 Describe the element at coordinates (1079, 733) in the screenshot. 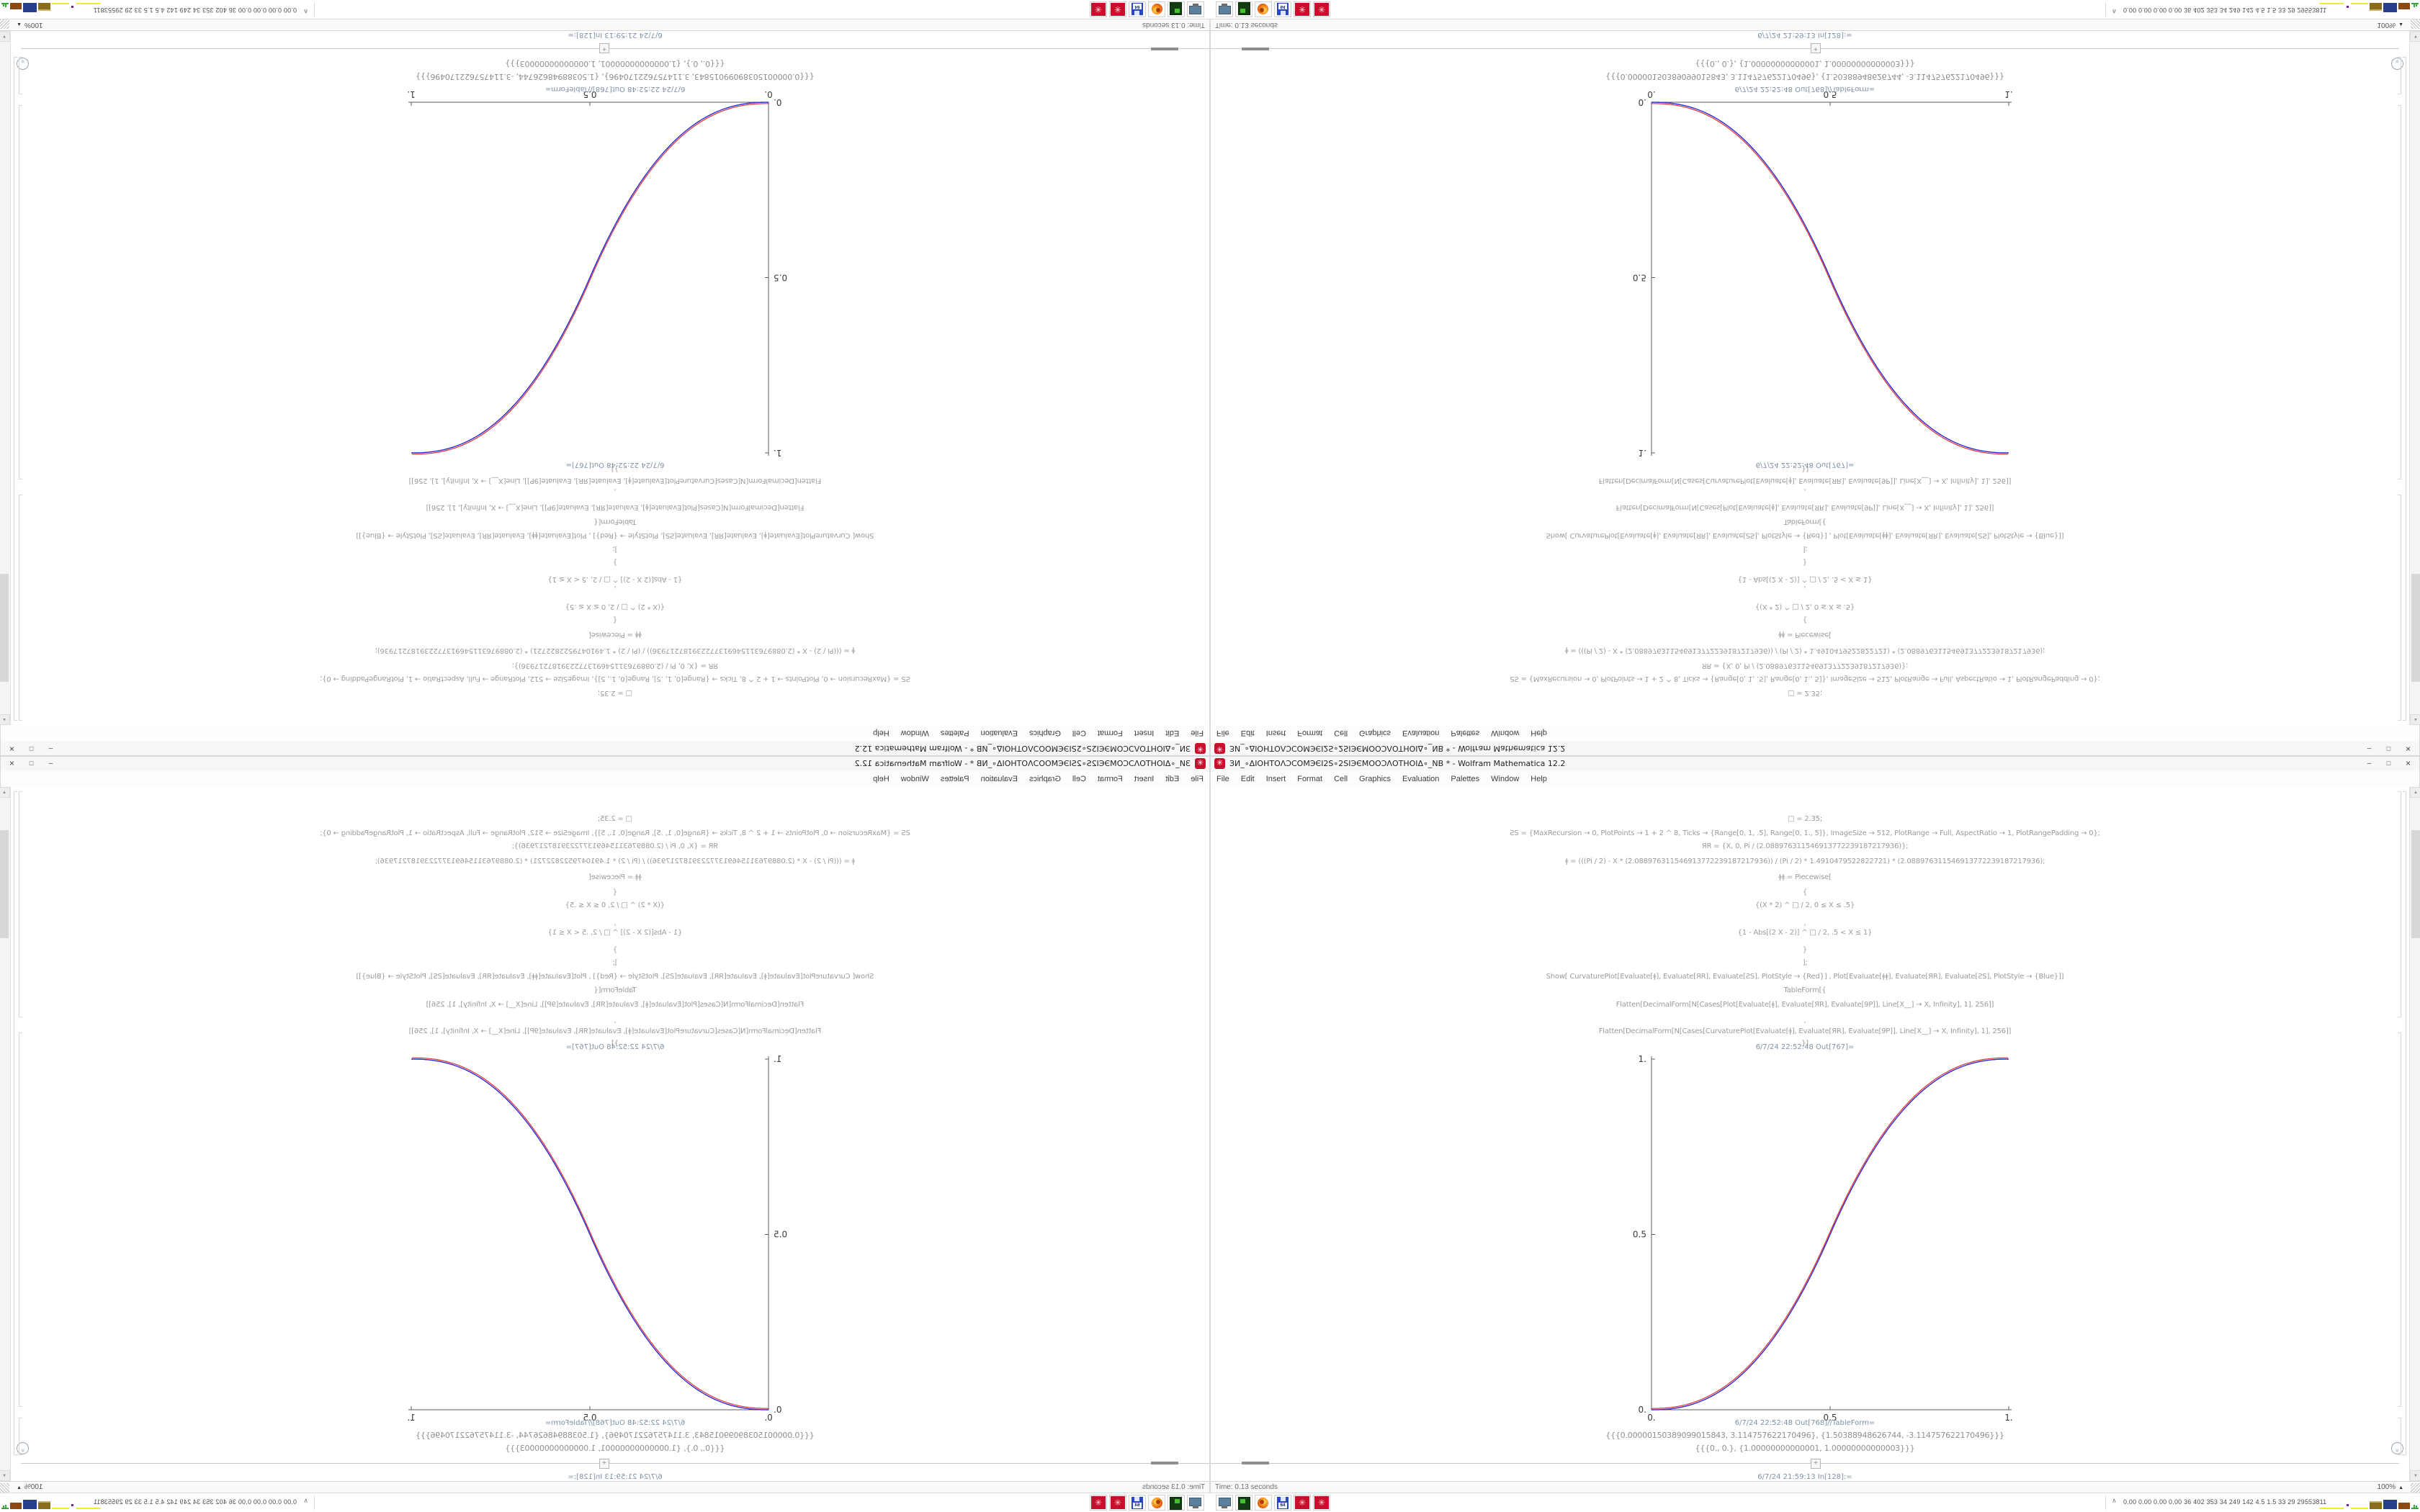

I see `menu-cell: Cell` at that location.